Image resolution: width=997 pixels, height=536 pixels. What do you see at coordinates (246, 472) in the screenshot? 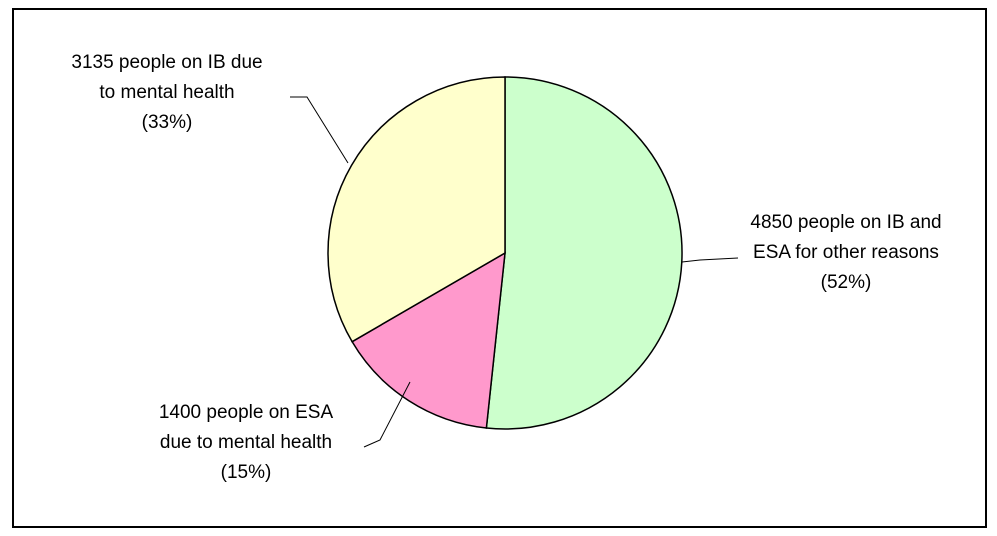
I see `slice-label-line: (15%)` at bounding box center [246, 472].